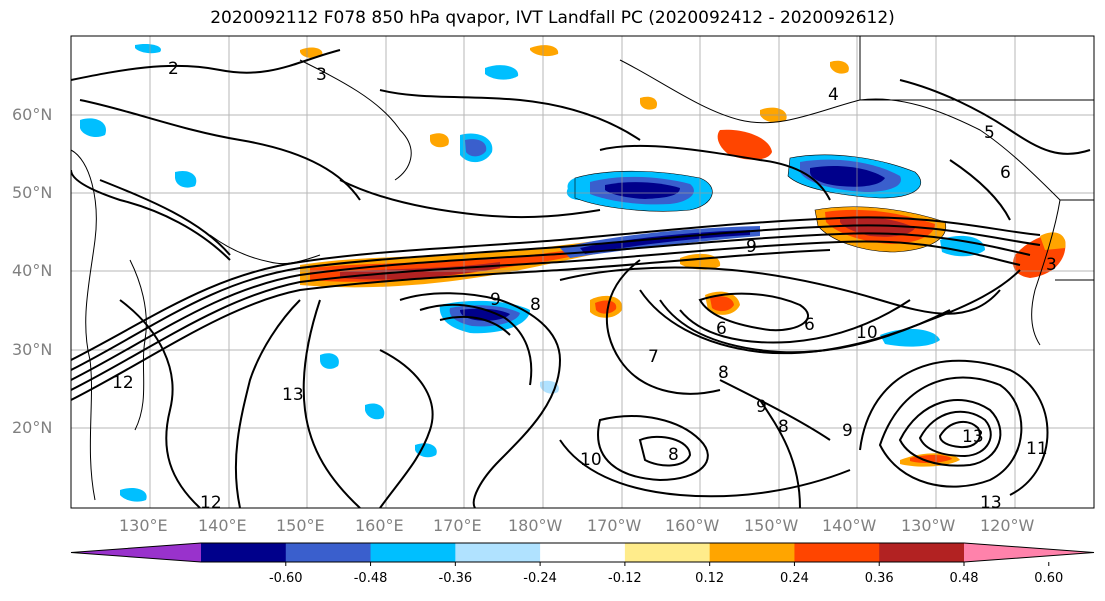 The image size is (1105, 601). I want to click on lon-label: 130°E, so click(143, 525).